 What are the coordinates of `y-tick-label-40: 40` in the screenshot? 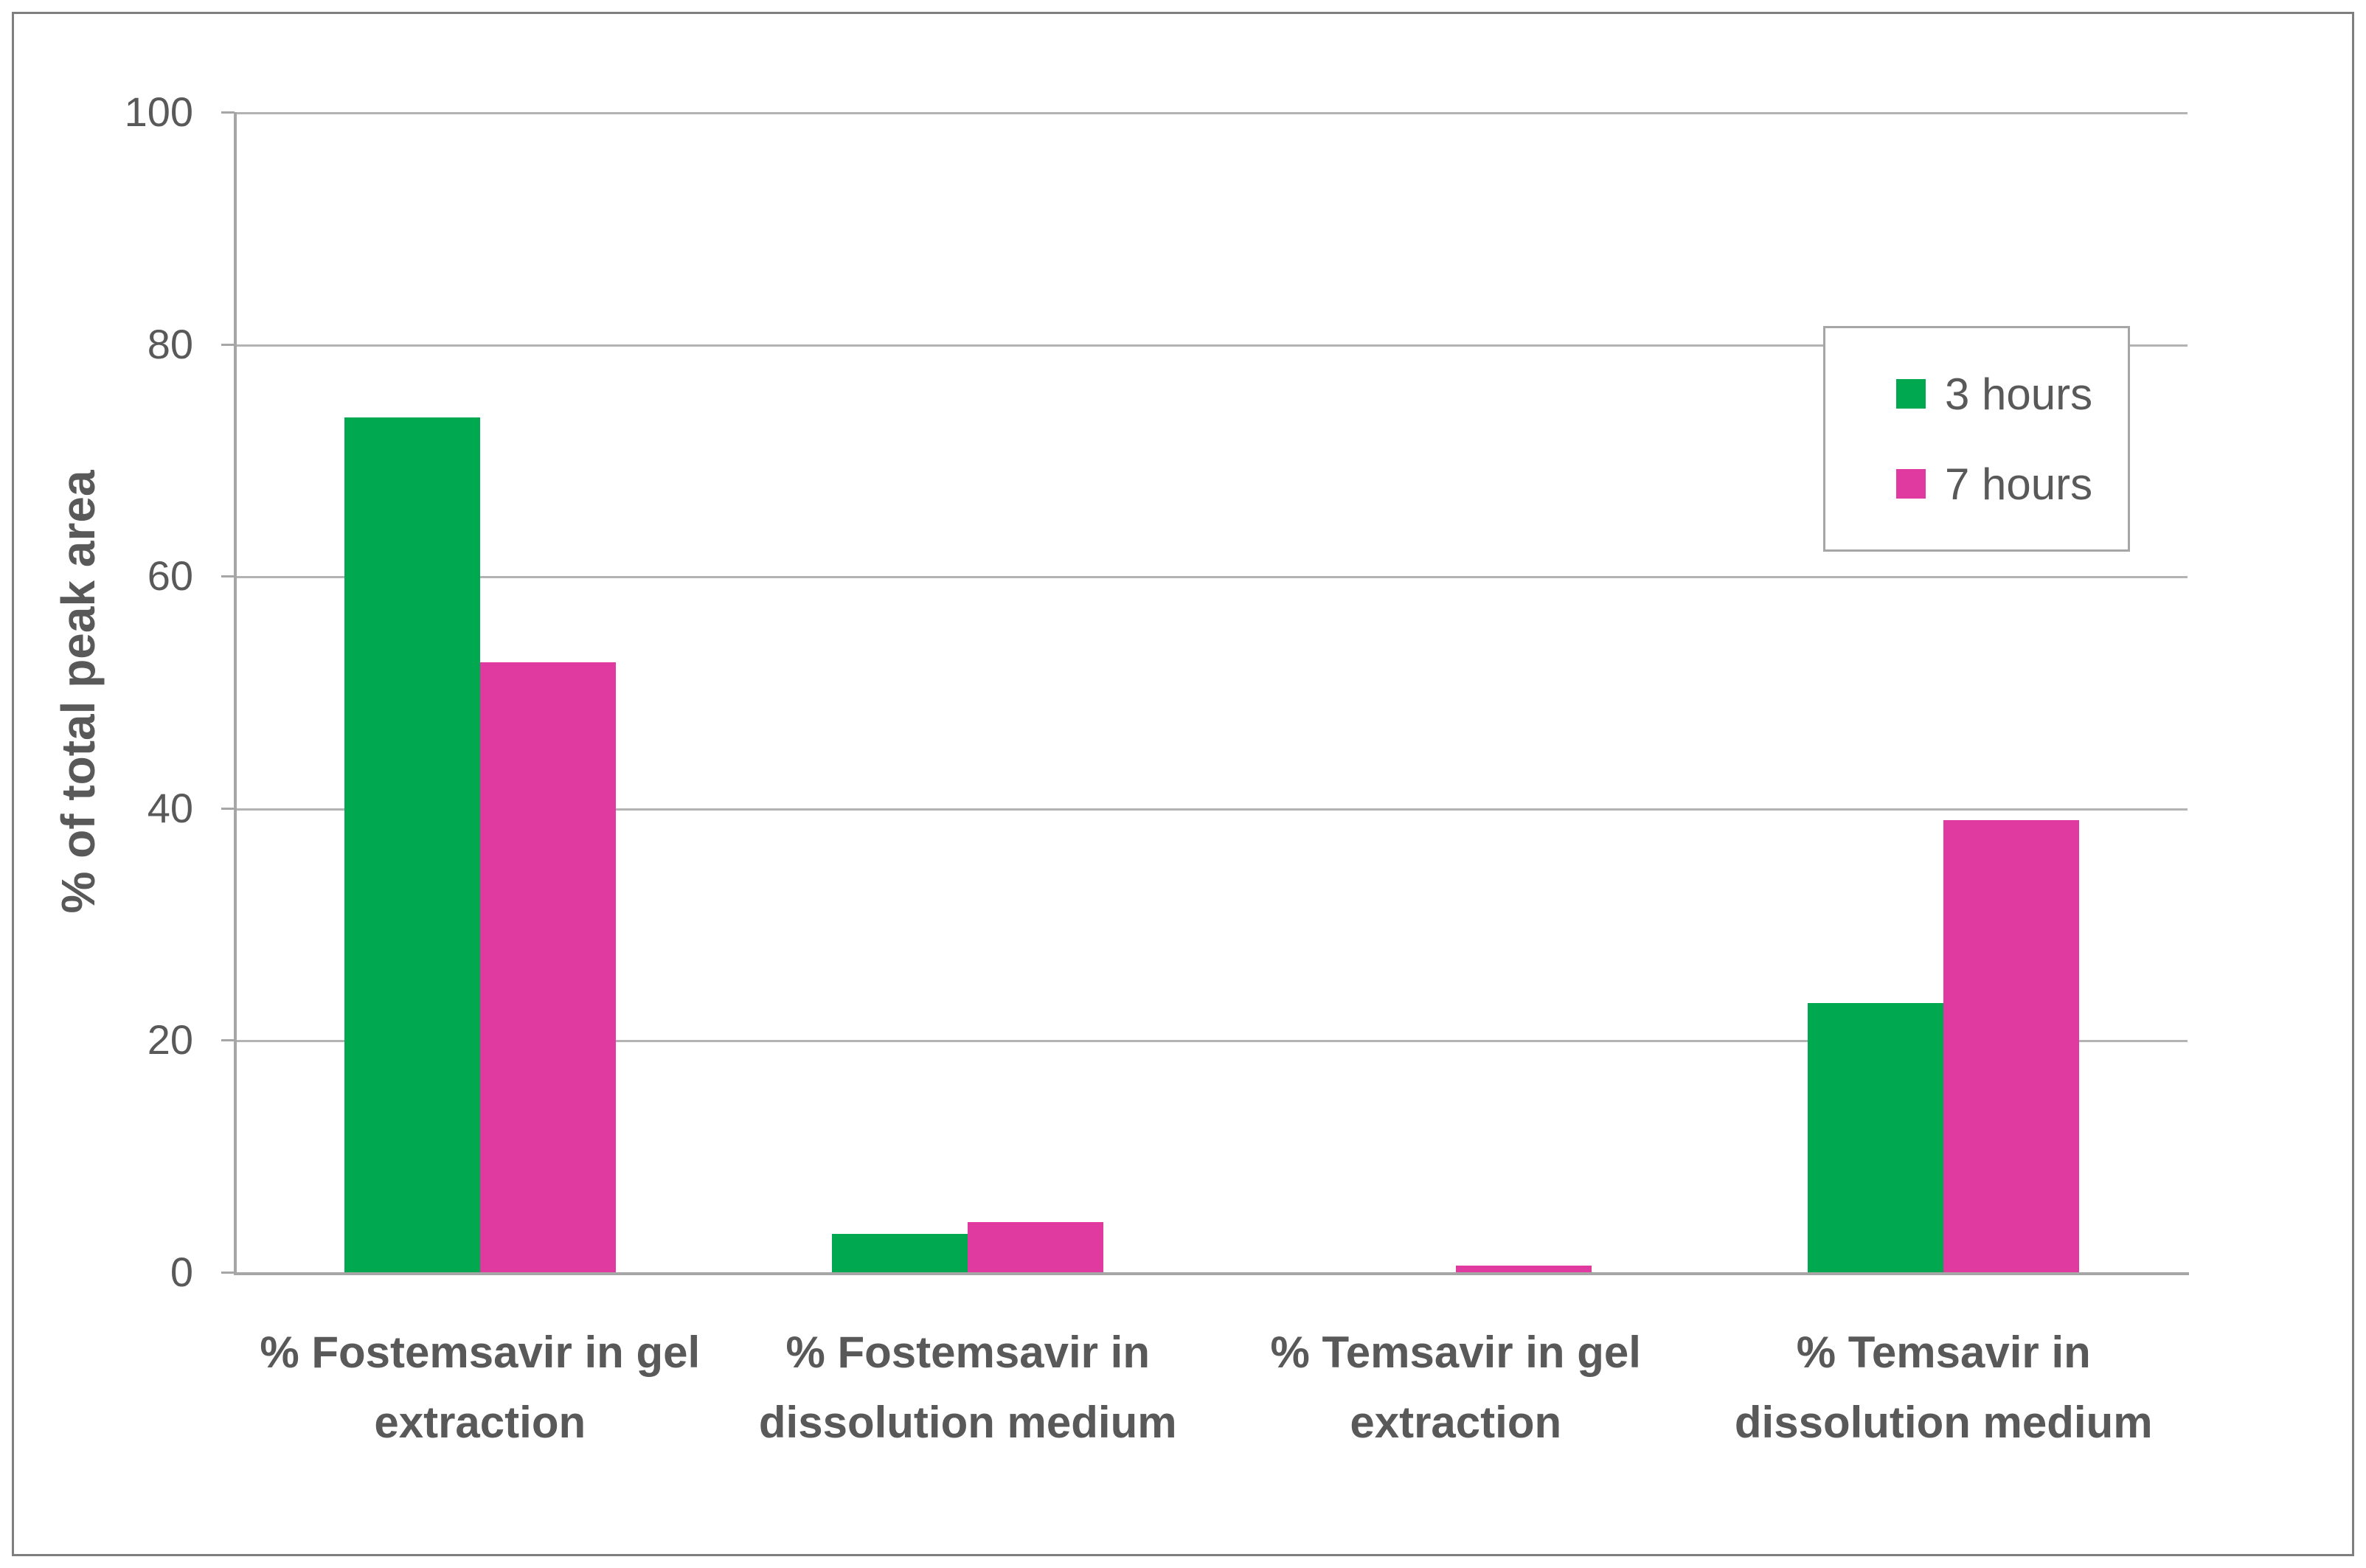 It's located at (170, 807).